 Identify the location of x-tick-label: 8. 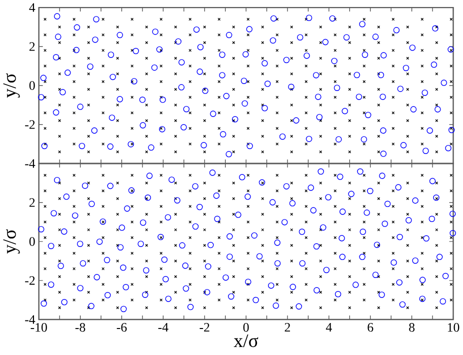
(412, 327).